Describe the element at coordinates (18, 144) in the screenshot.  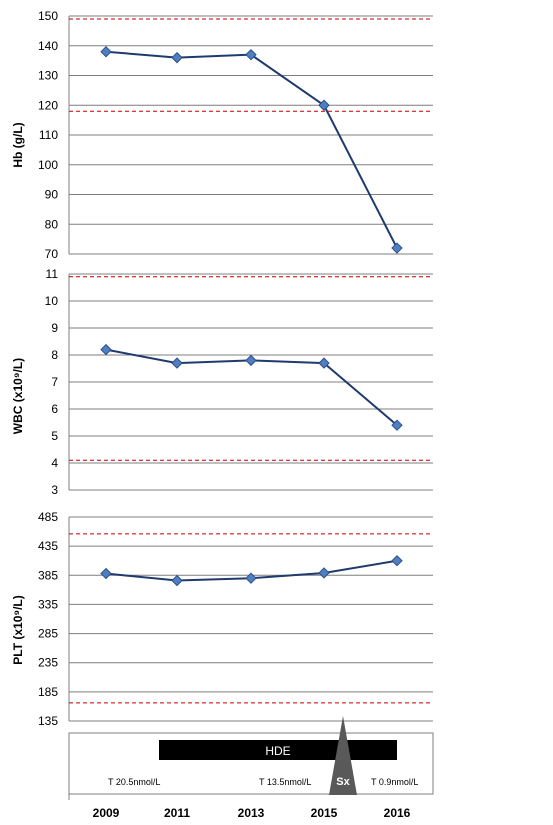
I see `hb-y-axis-label: Hb (g/L)` at that location.